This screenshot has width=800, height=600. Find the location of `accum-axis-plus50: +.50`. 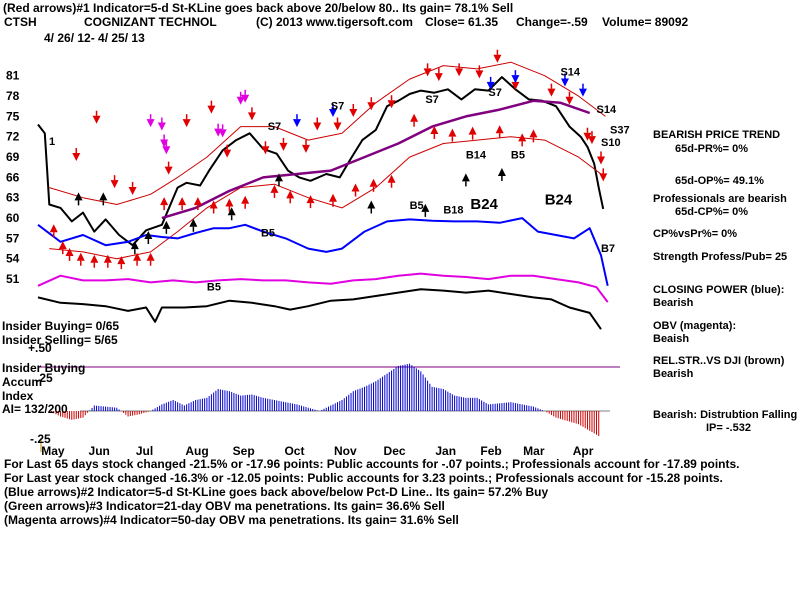

accum-axis-plus50: +.50 is located at coordinates (40, 348).